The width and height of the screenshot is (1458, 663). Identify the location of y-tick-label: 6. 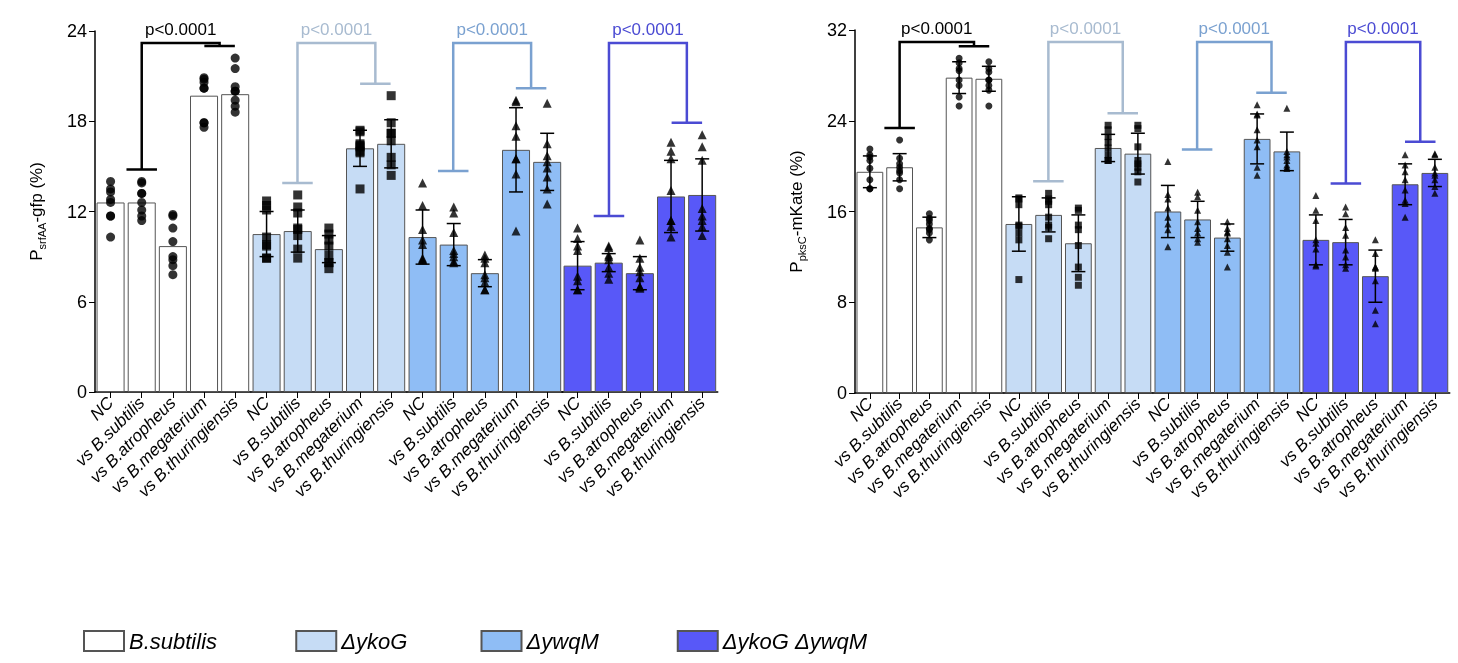
(81, 301).